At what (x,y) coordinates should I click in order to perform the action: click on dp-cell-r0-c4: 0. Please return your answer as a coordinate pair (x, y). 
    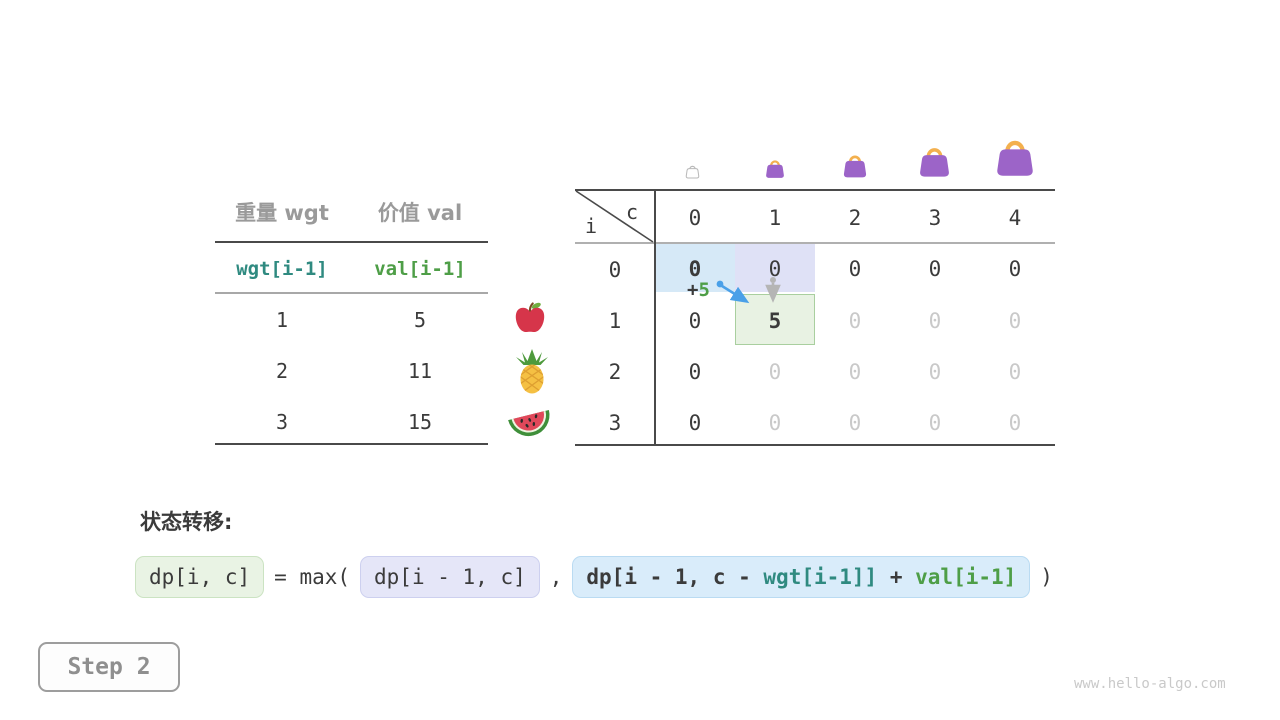
    Looking at the image, I should click on (1015, 268).